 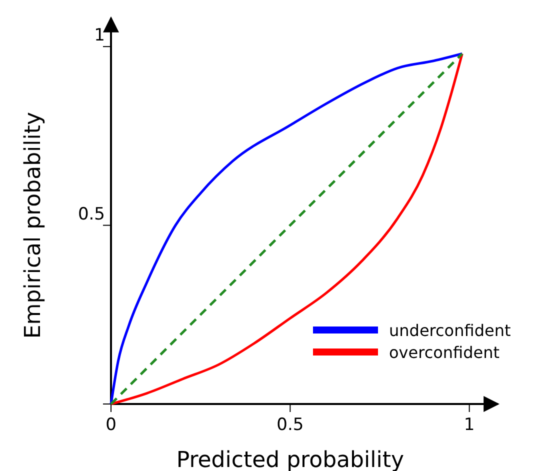 What do you see at coordinates (111, 425) in the screenshot?
I see `x-tick-label: 0` at bounding box center [111, 425].